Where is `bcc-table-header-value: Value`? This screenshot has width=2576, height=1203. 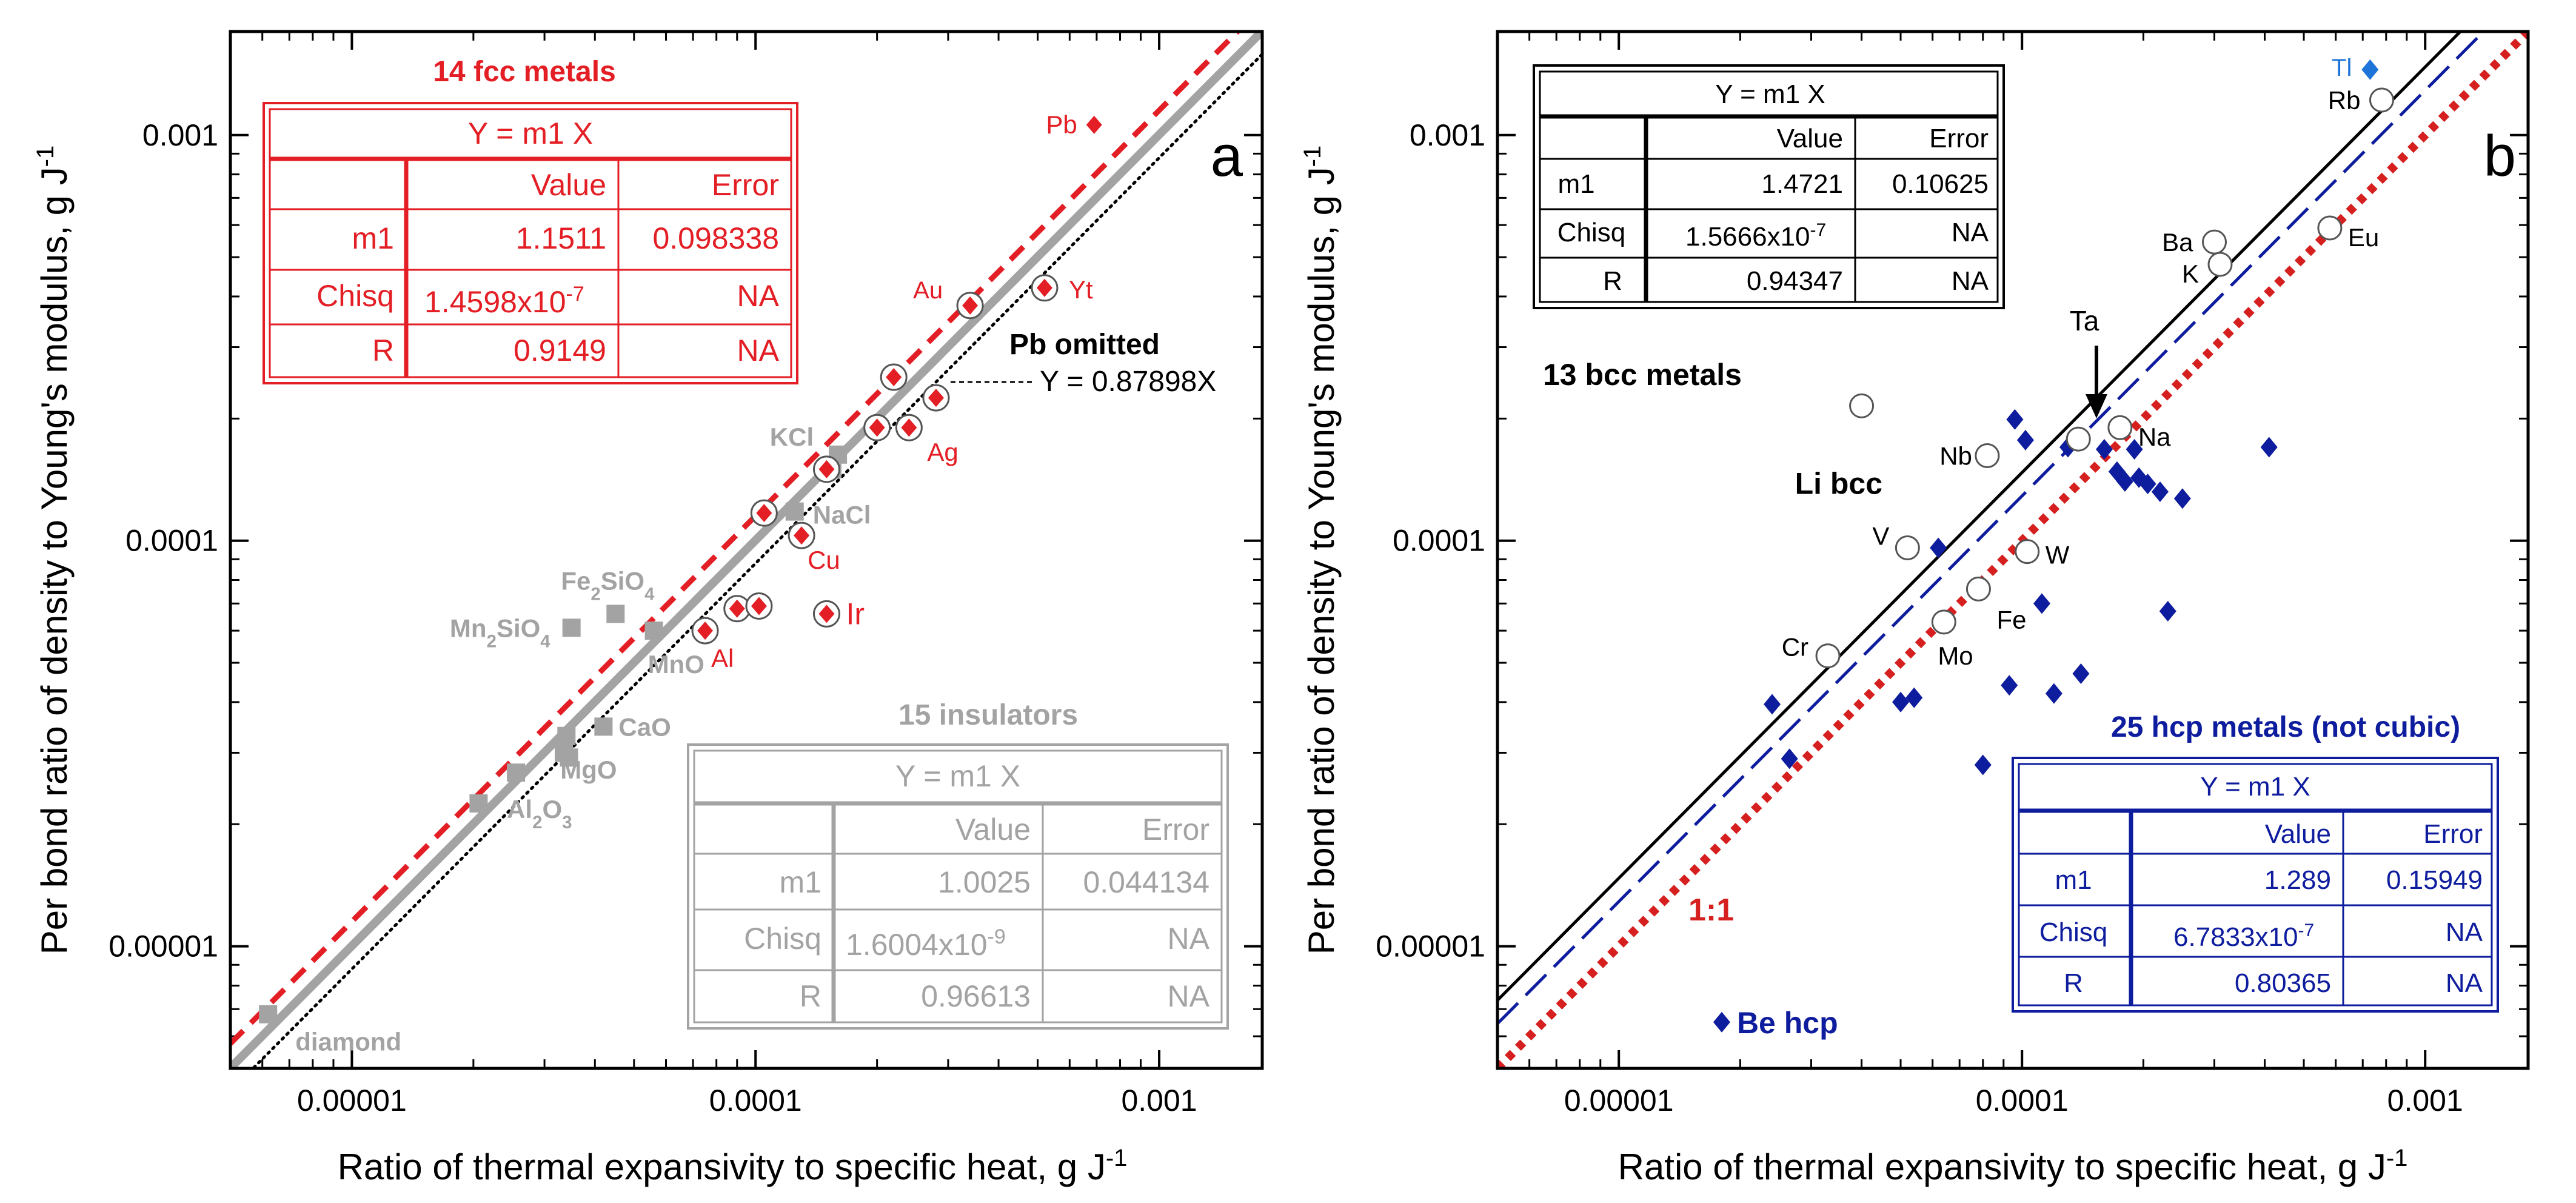
bcc-table-header-value: Value is located at coordinates (1810, 138).